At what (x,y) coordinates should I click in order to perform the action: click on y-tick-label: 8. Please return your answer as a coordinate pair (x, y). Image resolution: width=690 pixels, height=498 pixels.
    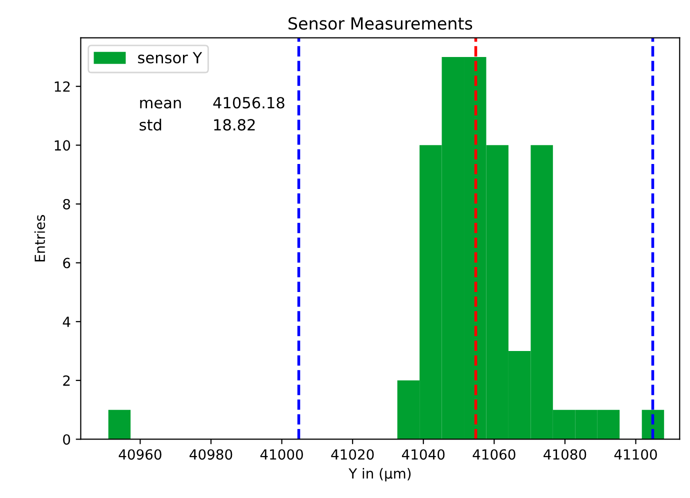
    Looking at the image, I should click on (66, 204).